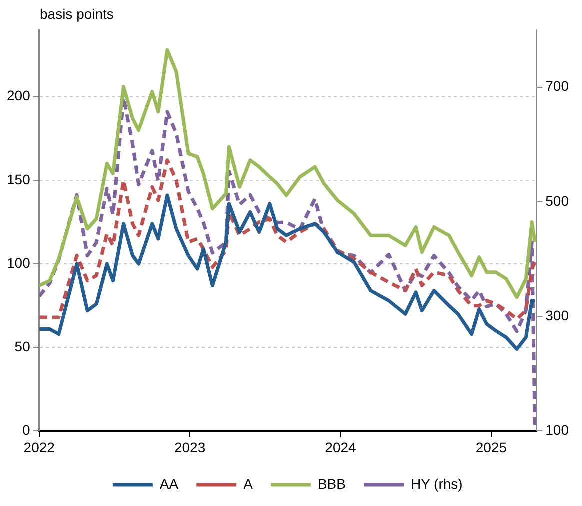 The width and height of the screenshot is (582, 506). I want to click on y2-tick-label: 100, so click(558, 430).